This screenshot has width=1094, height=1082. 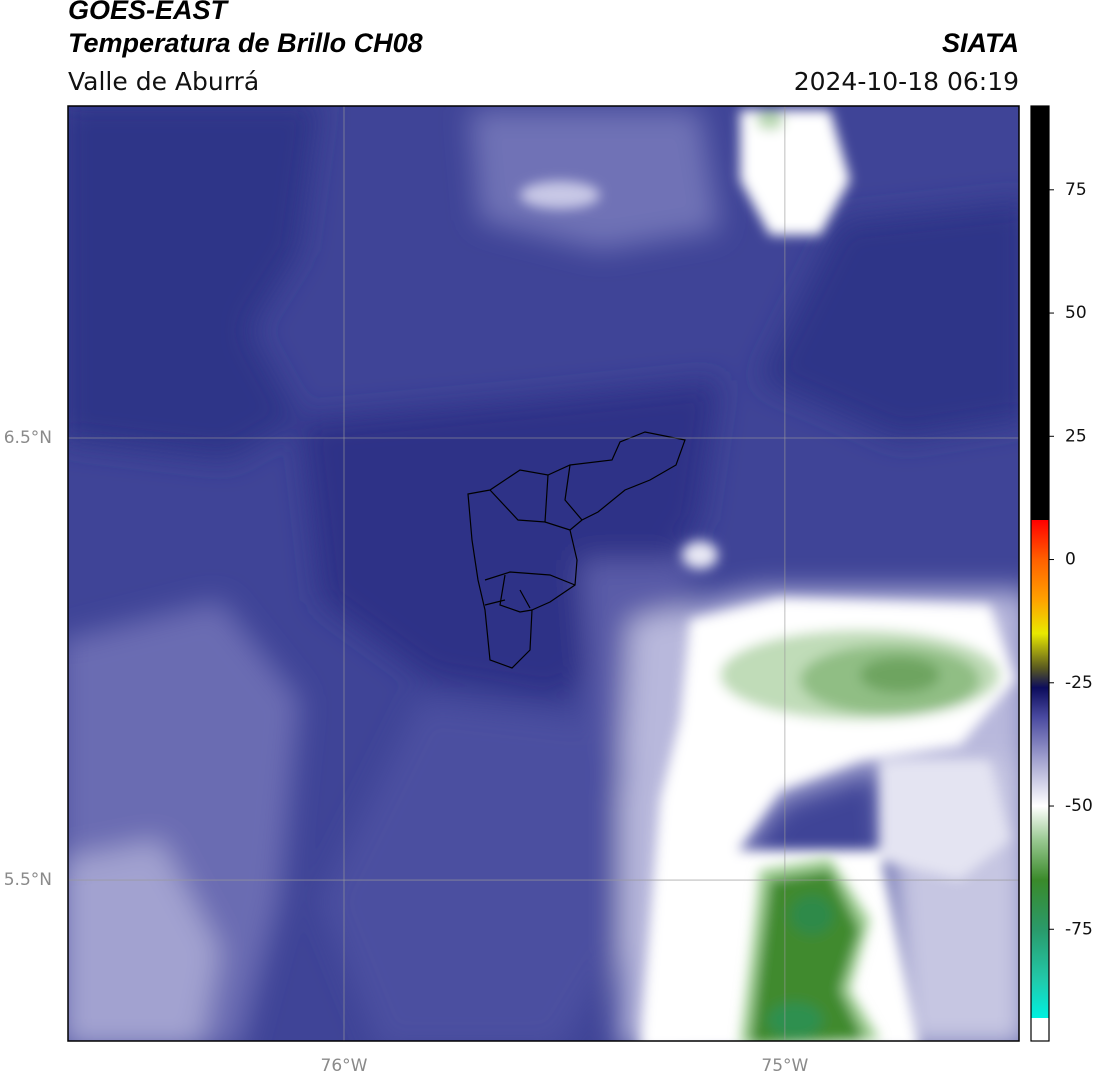 I want to click on colorbar-tick-label: -25, so click(x=1079, y=683).